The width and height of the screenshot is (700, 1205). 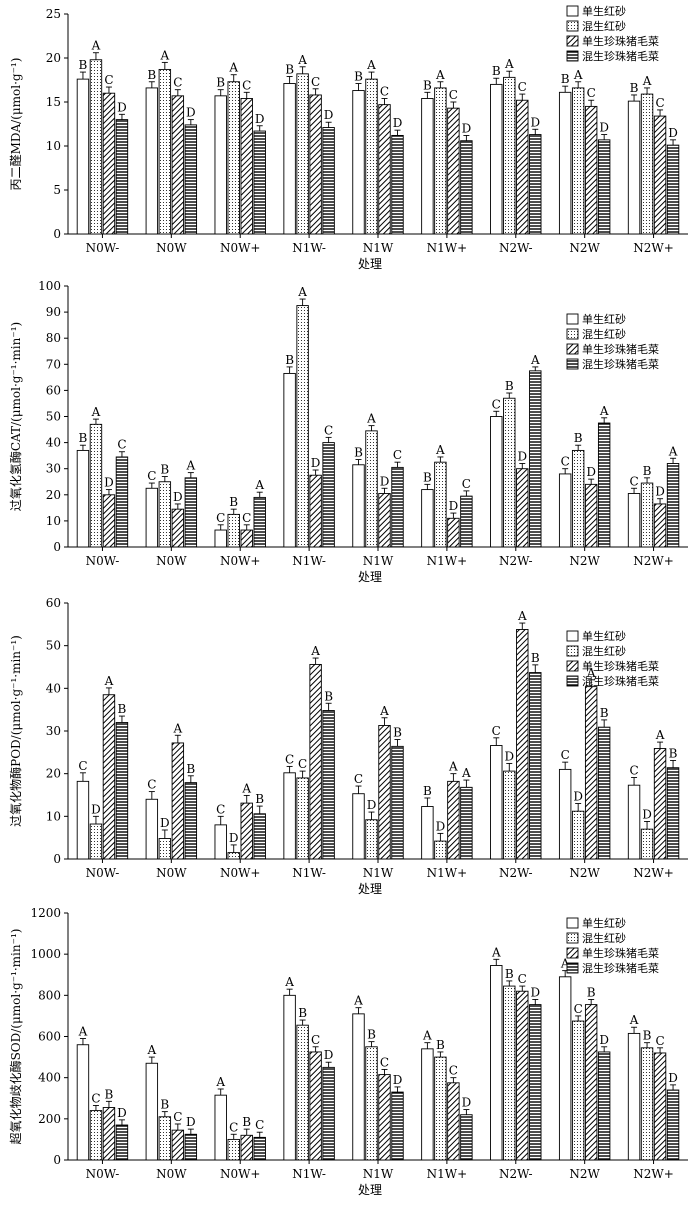 What do you see at coordinates (604, 11) in the screenshot?
I see `legend-label: 单生红砂` at bounding box center [604, 11].